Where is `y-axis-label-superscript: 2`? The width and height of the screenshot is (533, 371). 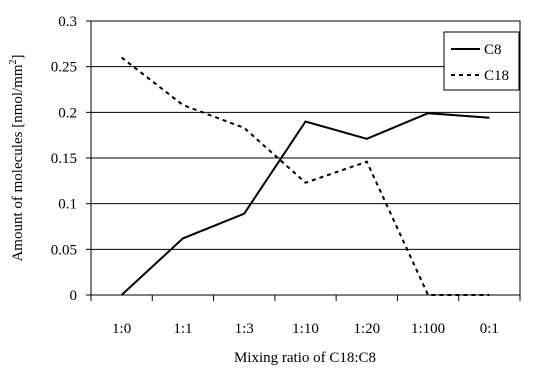
y-axis-label-superscript: 2 is located at coordinates (13, 61).